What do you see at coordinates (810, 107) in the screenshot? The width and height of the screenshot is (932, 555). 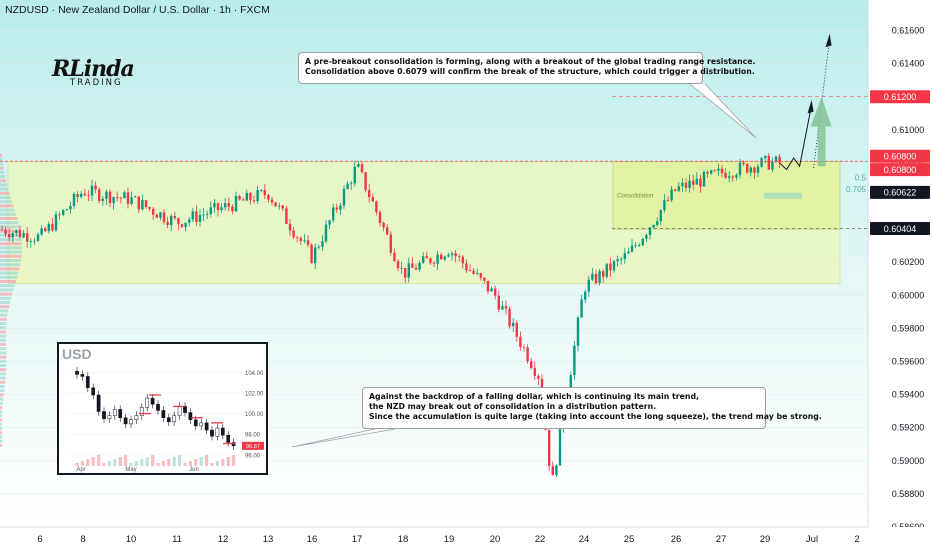 I see `projection-arrowhead` at bounding box center [810, 107].